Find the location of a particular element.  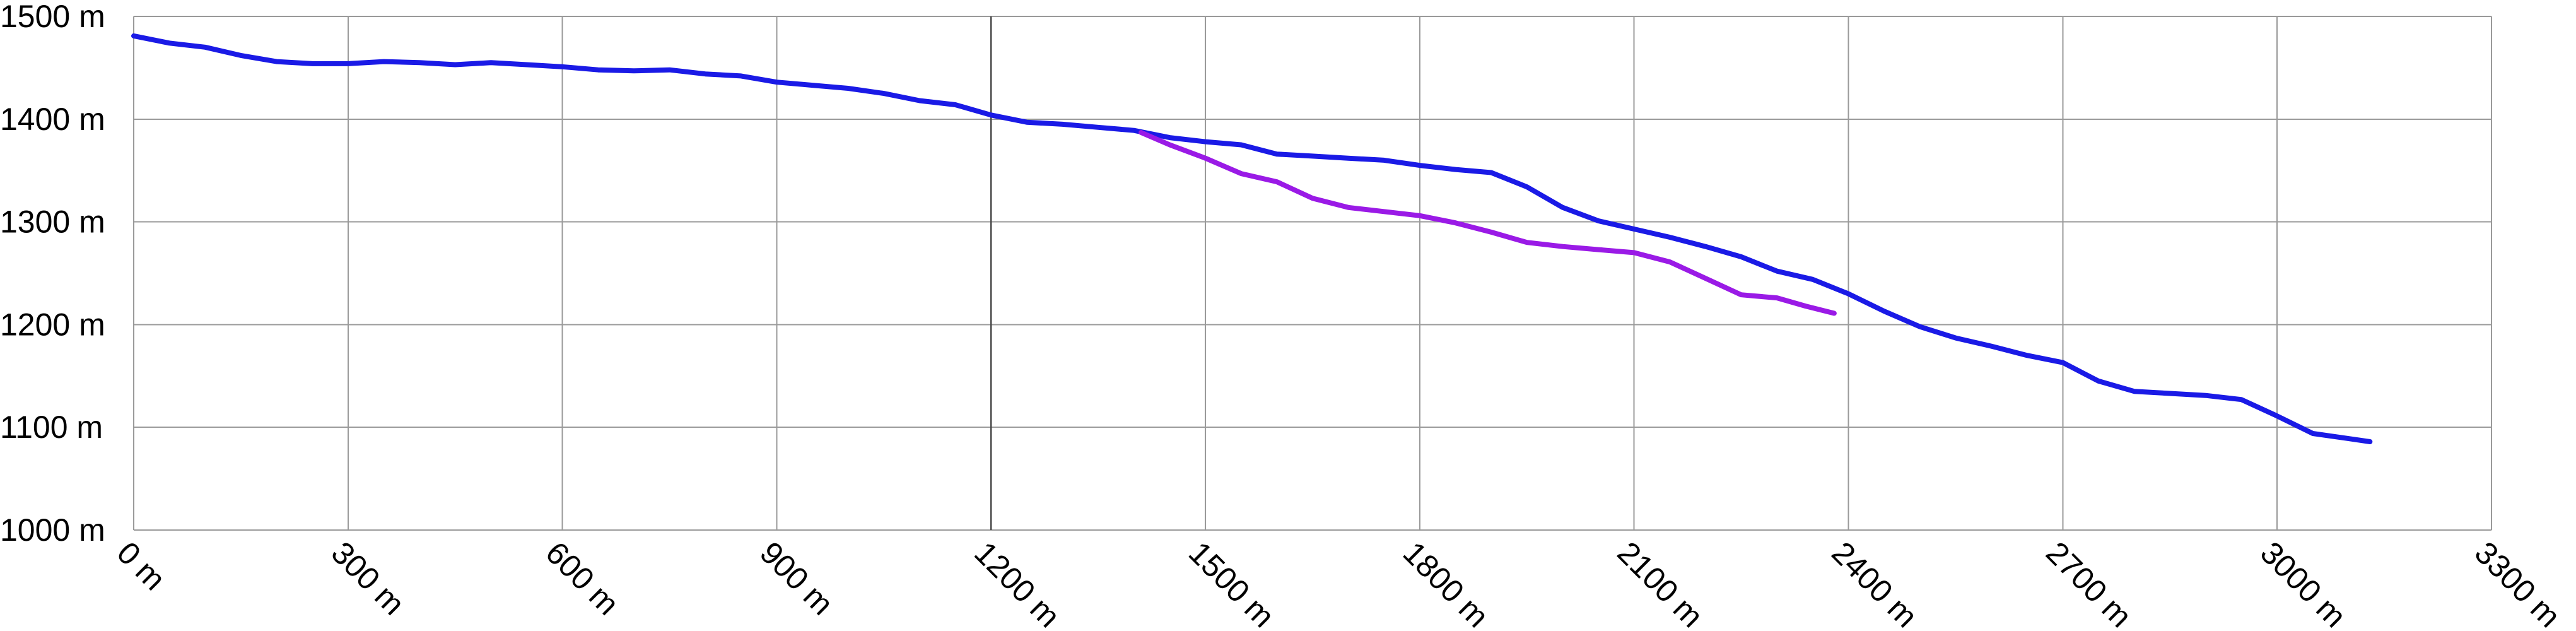

x-tick-label: 1800 m is located at coordinates (1446, 583).